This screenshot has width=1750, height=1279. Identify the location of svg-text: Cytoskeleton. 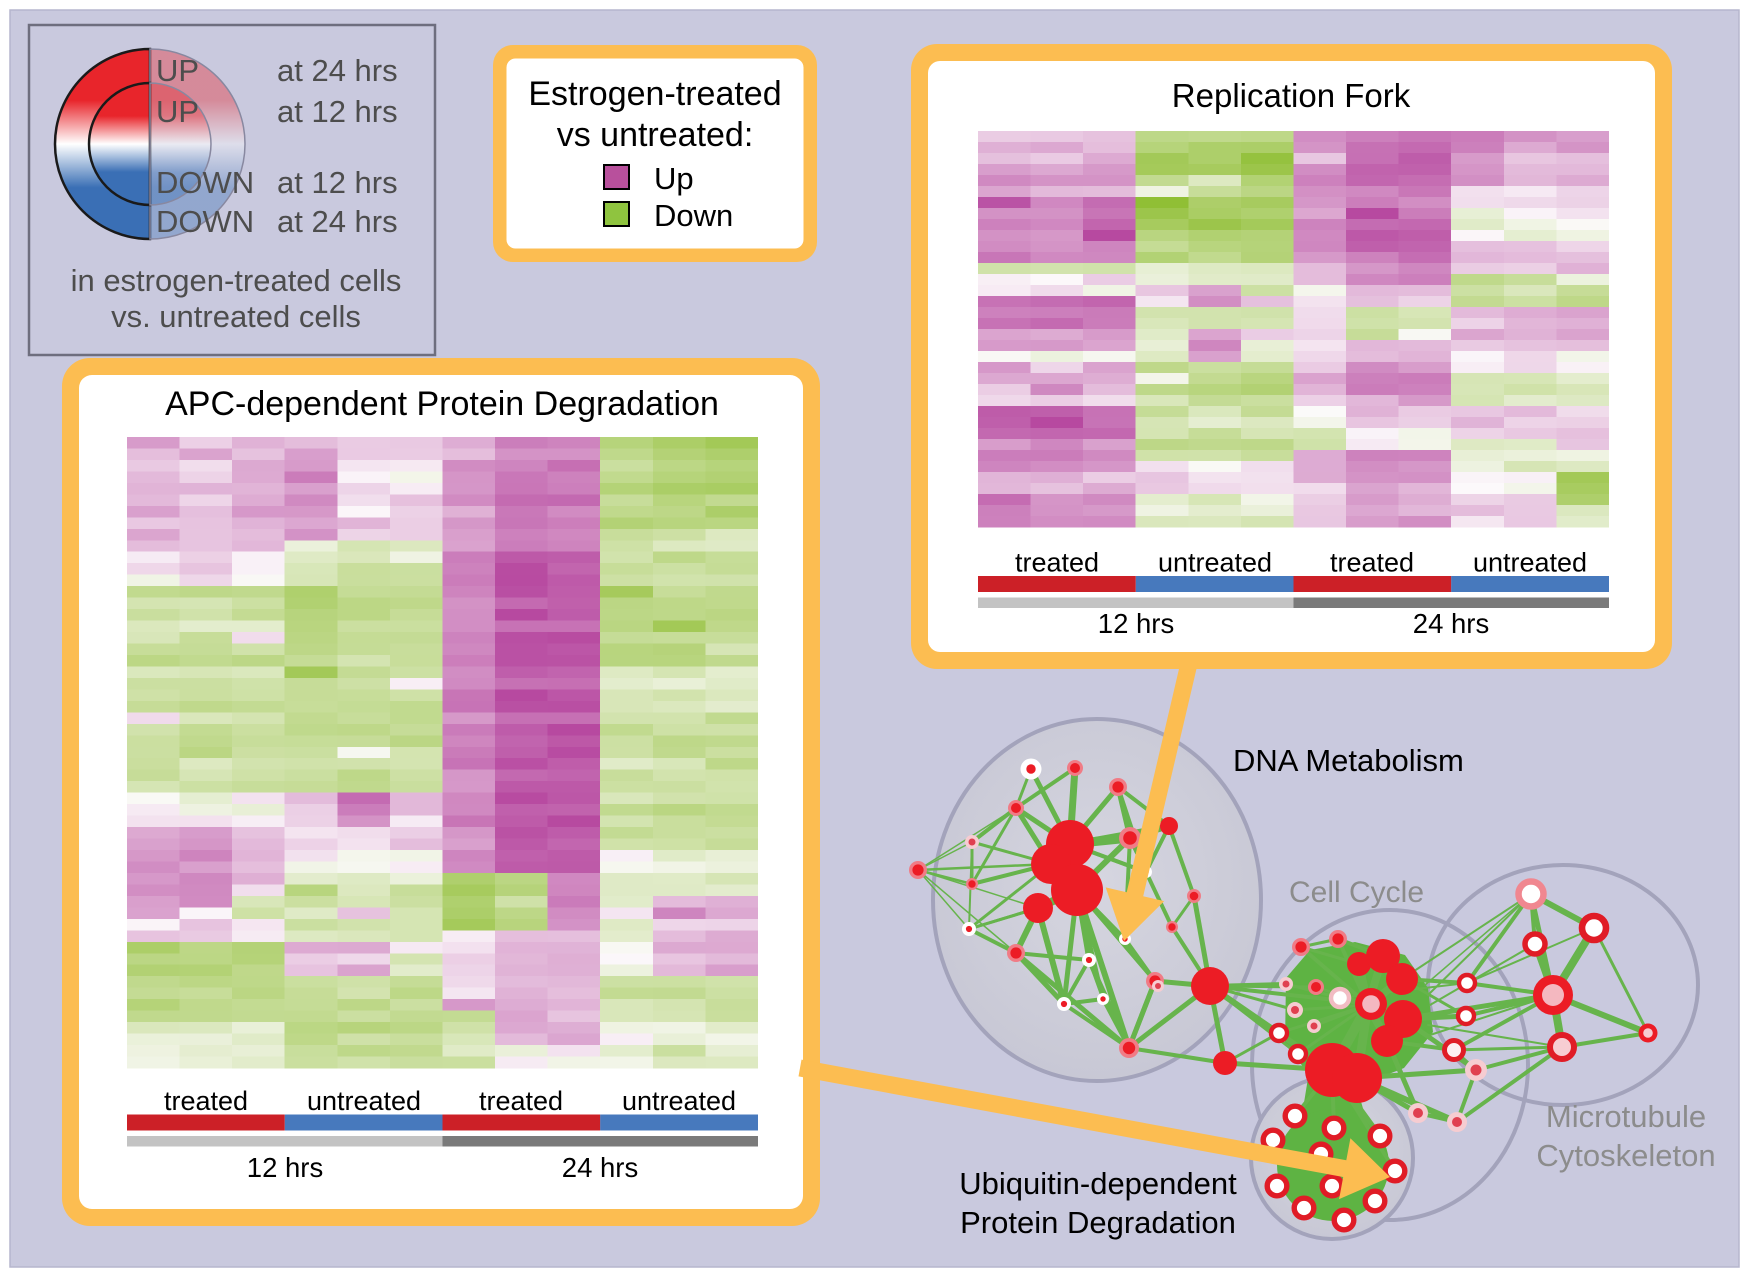
(1625, 1155).